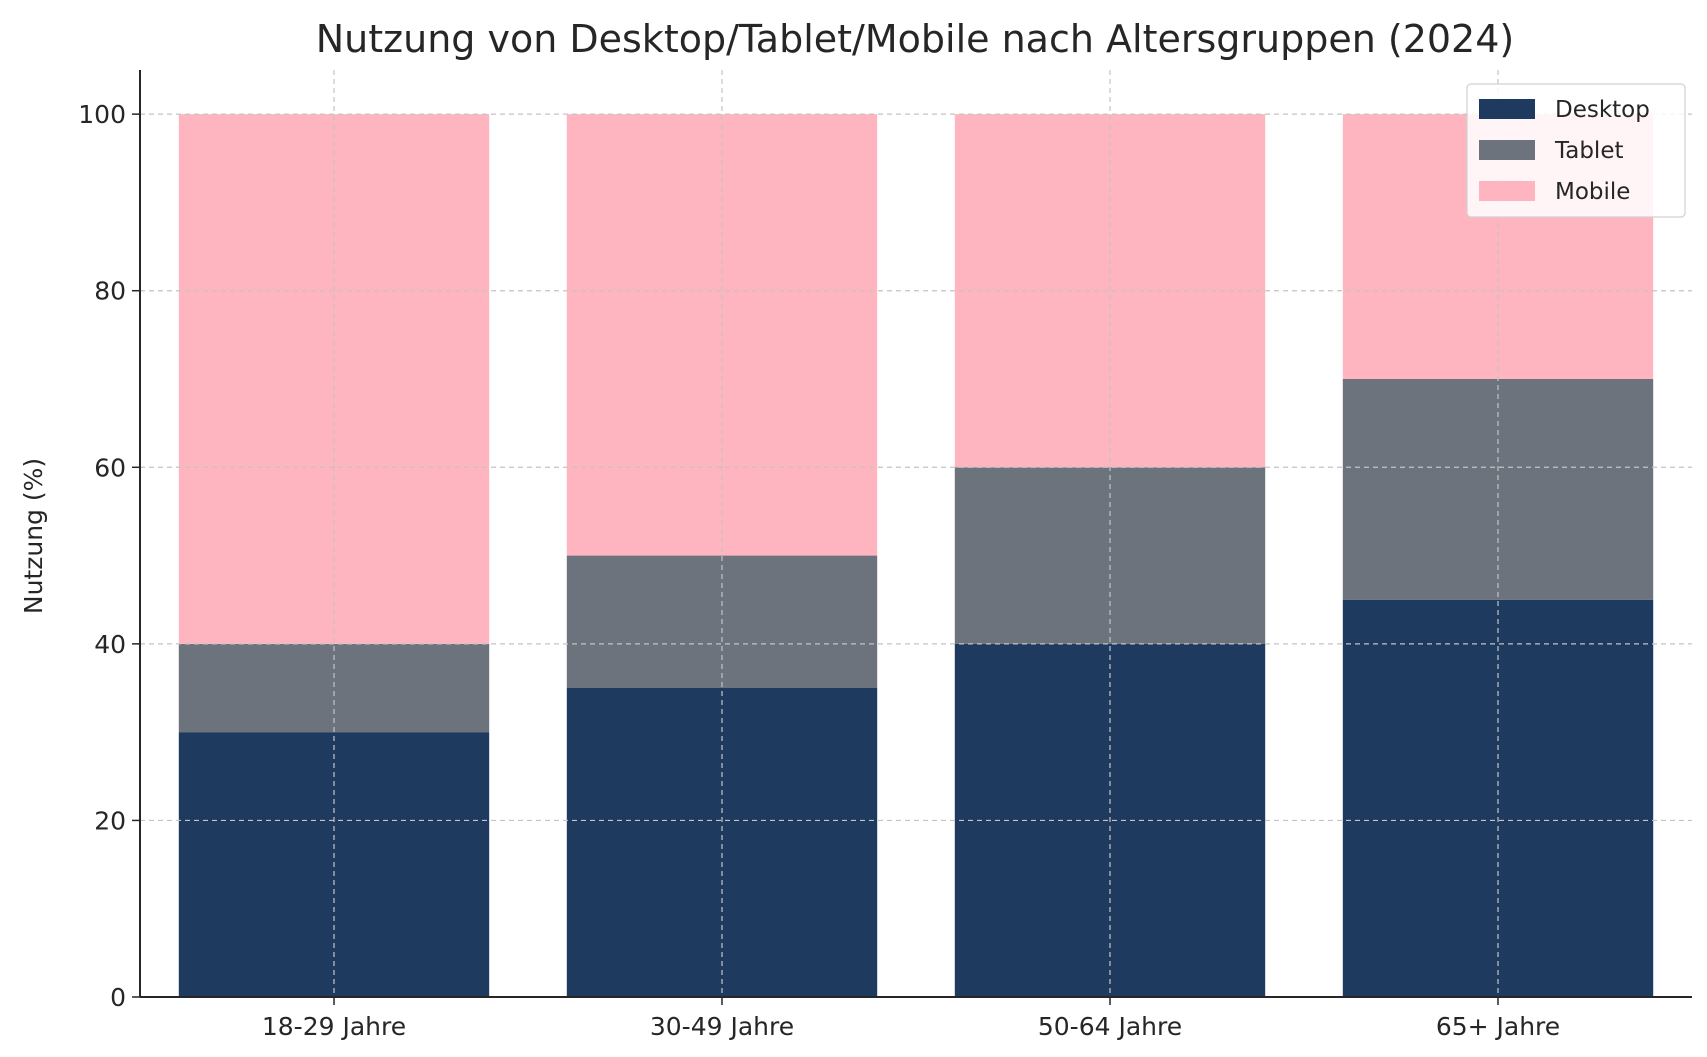  Describe the element at coordinates (1592, 192) in the screenshot. I see `legend-label-mobile: Mobile` at that location.